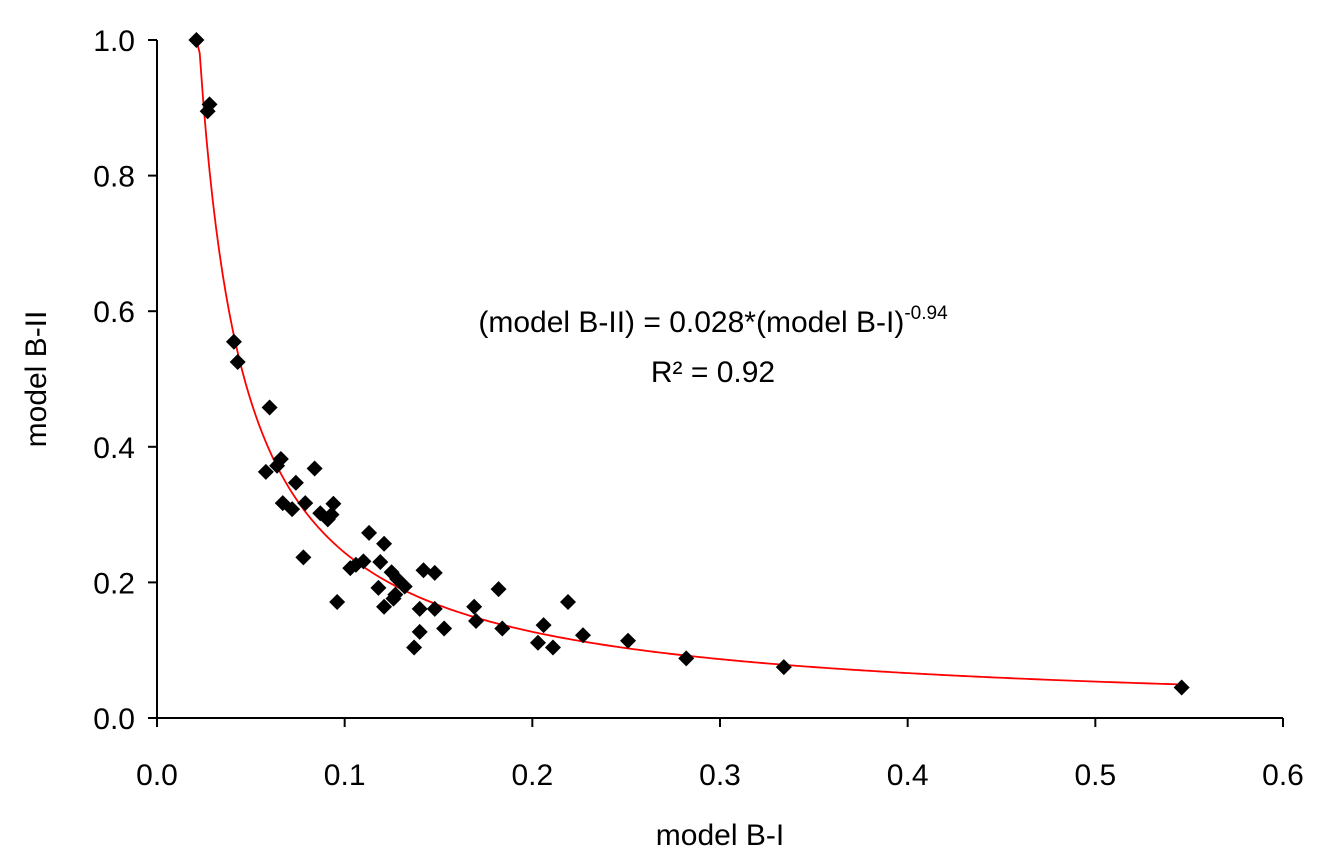 Image resolution: width=1326 pixels, height=868 pixels. Describe the element at coordinates (345, 775) in the screenshot. I see `x-tick-label: 0.1` at that location.